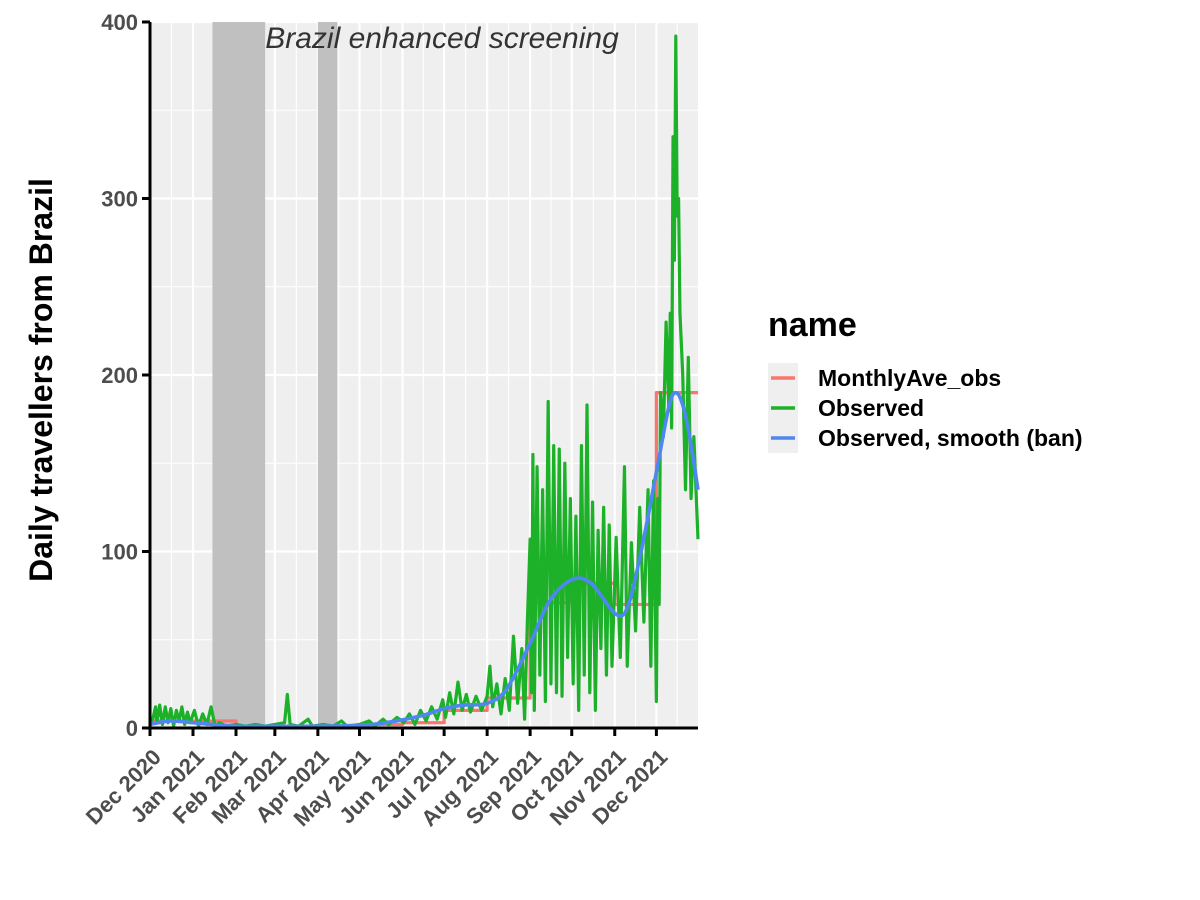 The height and width of the screenshot is (900, 1200). I want to click on y-tick-label: 400, so click(119, 22).